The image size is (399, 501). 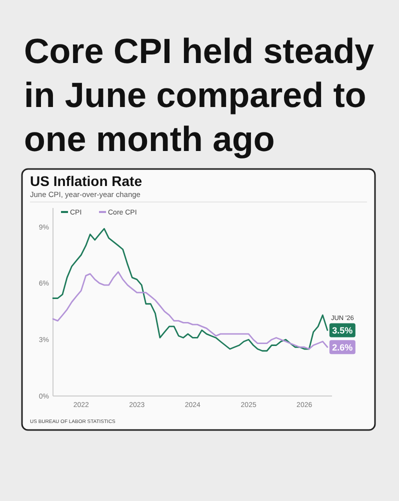 I want to click on chart-subtitle: US Inflation Rate, so click(x=86, y=181).